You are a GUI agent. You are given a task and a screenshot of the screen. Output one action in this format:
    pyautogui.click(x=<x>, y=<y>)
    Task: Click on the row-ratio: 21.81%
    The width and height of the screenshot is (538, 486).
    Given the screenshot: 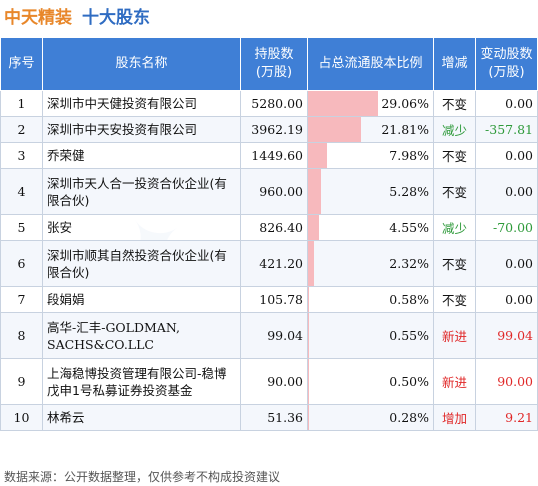 What is the action you would take?
    pyautogui.click(x=370, y=129)
    